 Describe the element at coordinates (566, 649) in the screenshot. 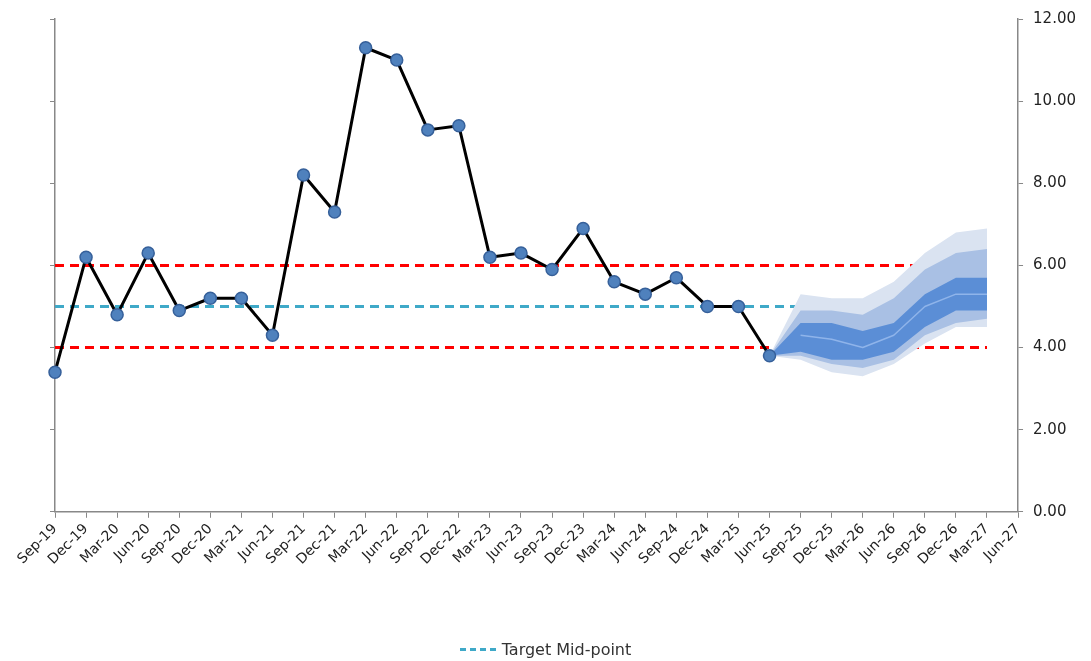

I see `legend-label: Target Mid-point` at that location.